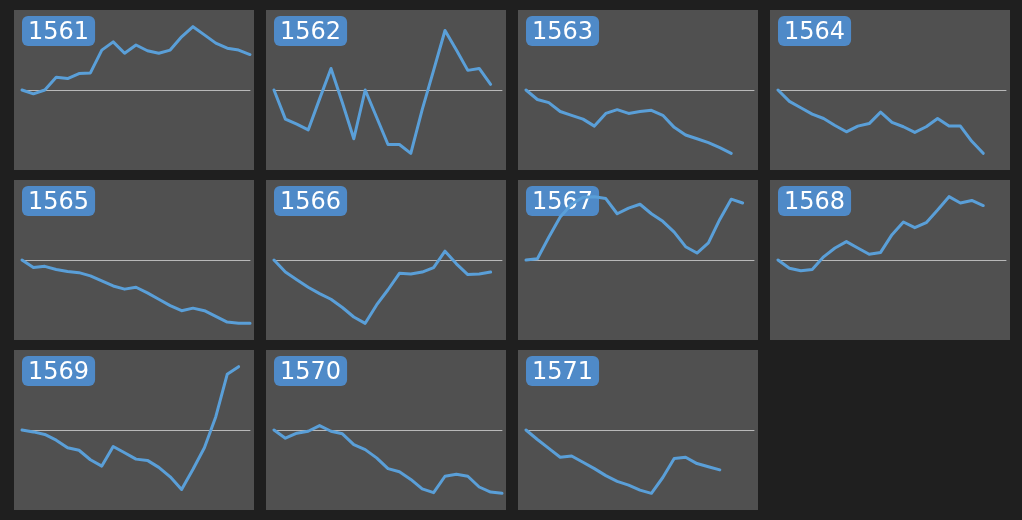  Describe the element at coordinates (59, 201) in the screenshot. I see `chart-title: 1565` at that location.